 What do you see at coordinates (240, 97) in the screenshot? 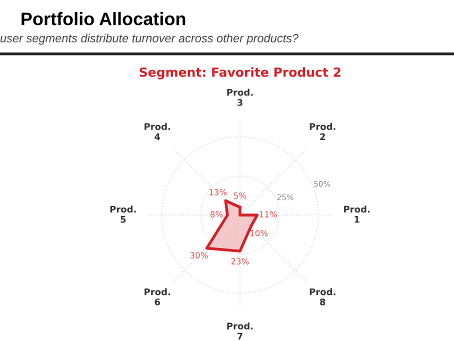
I see `spoke-label: Prod. 3` at bounding box center [240, 97].